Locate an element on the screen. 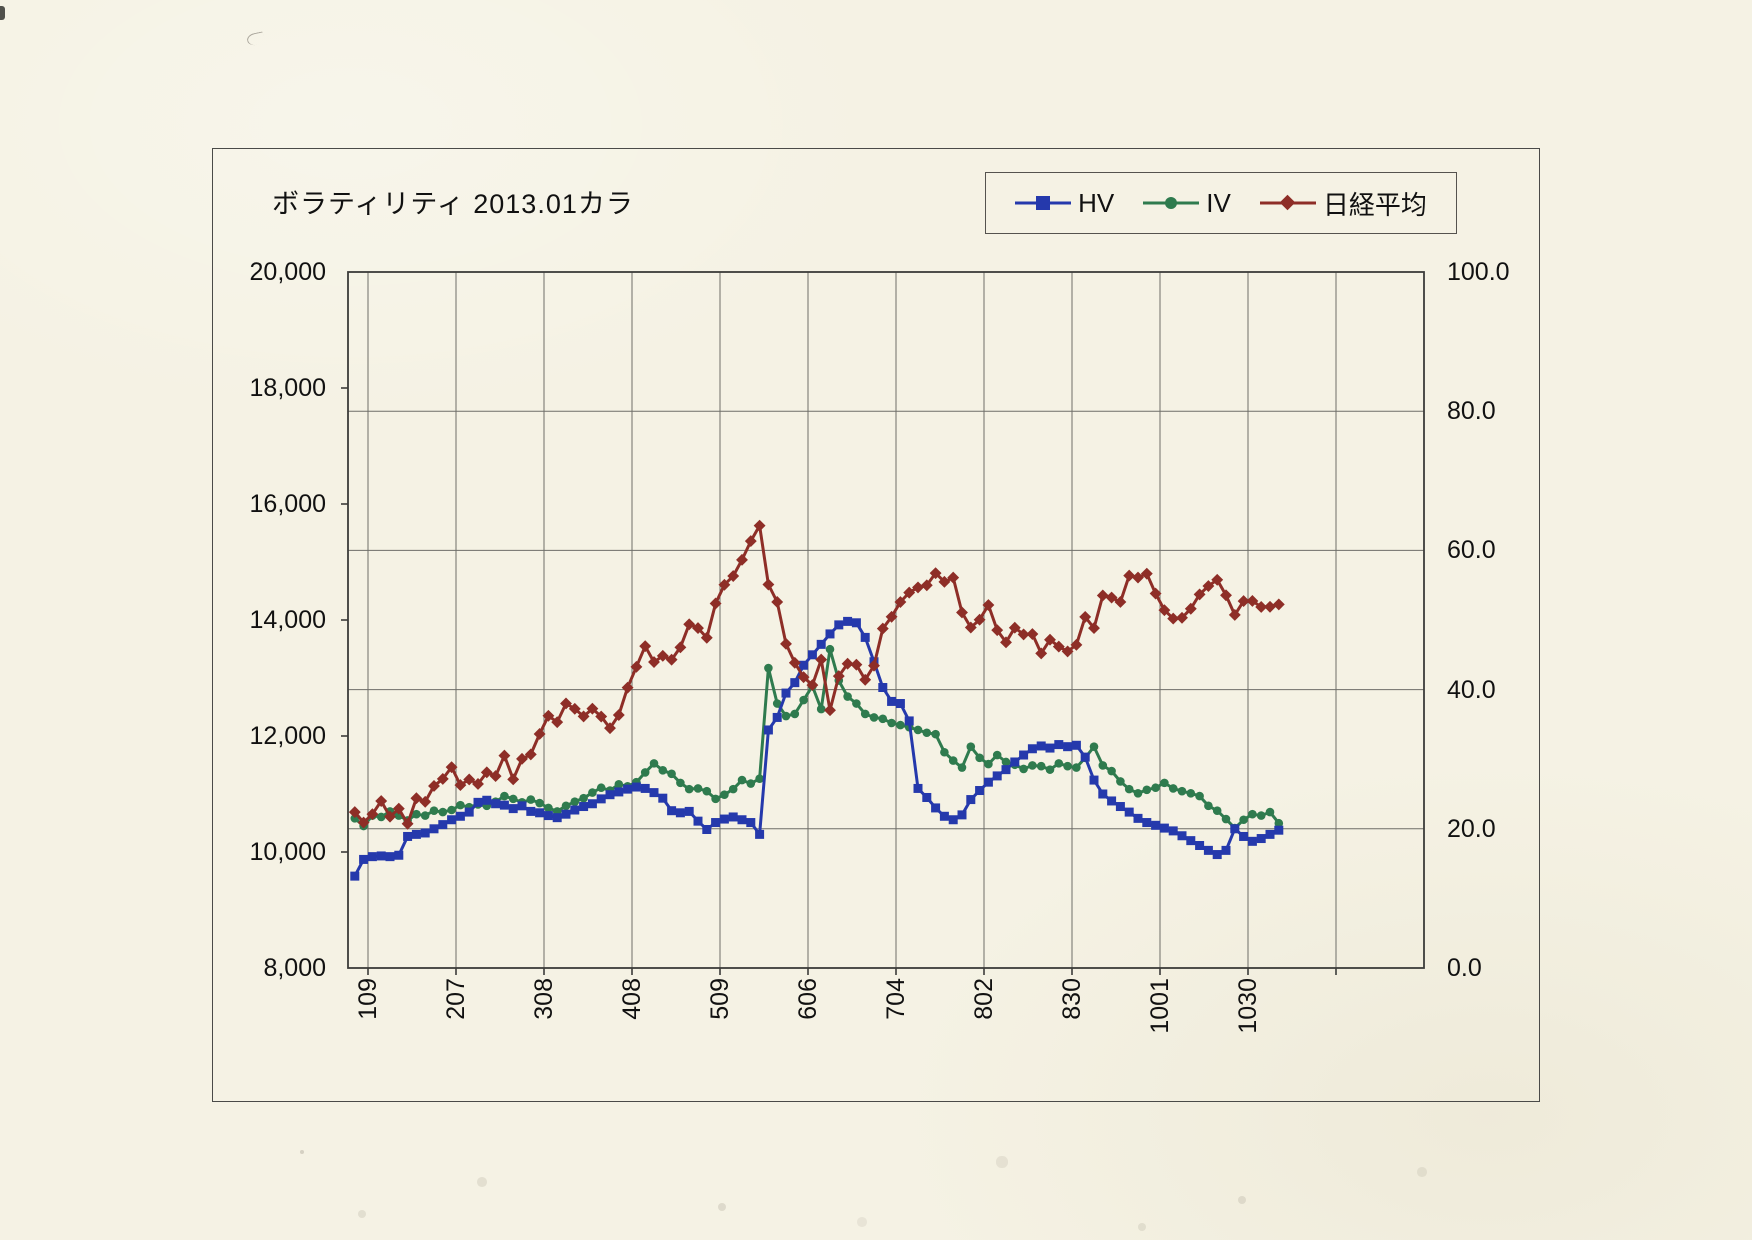 Image resolution: width=1752 pixels, height=1240 pixels. nikkei-line-marker-icon is located at coordinates (1287, 202).